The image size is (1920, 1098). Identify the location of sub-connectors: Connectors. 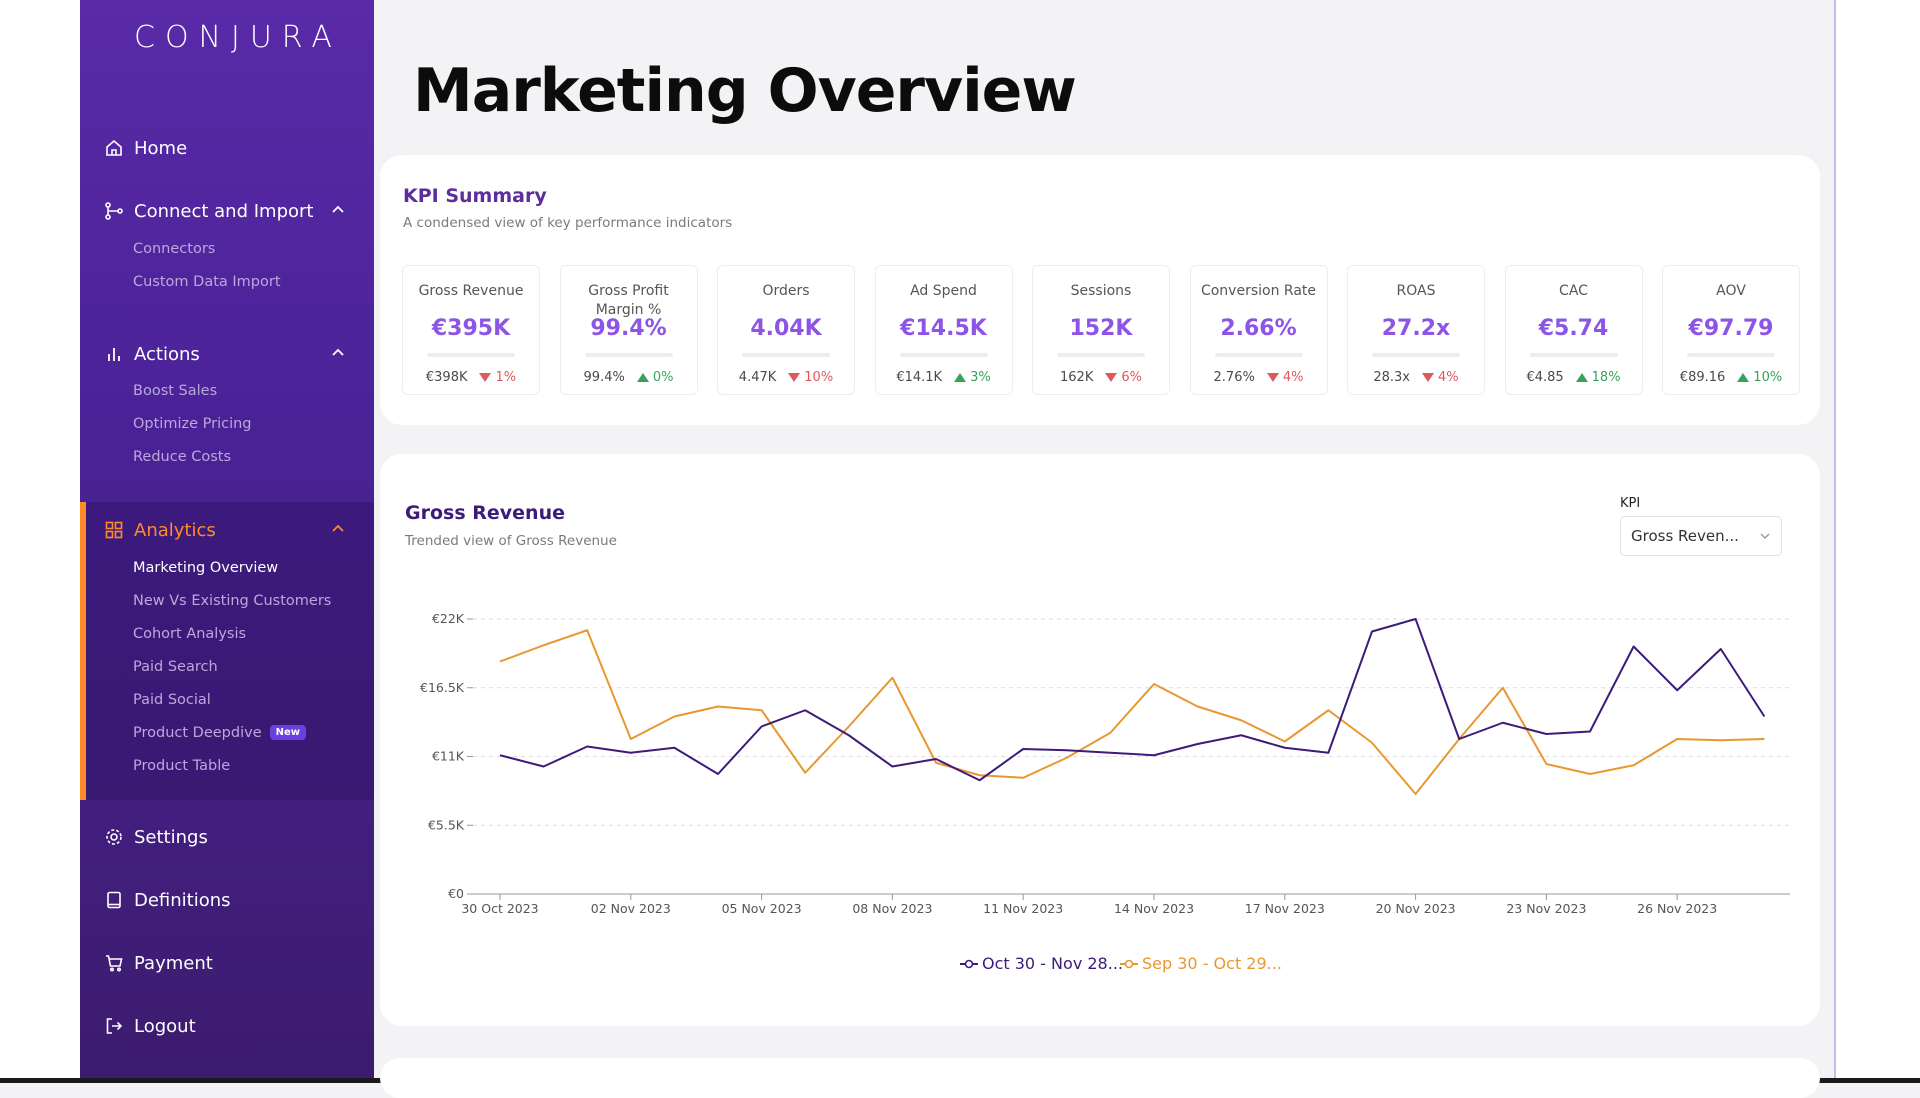
(174, 249).